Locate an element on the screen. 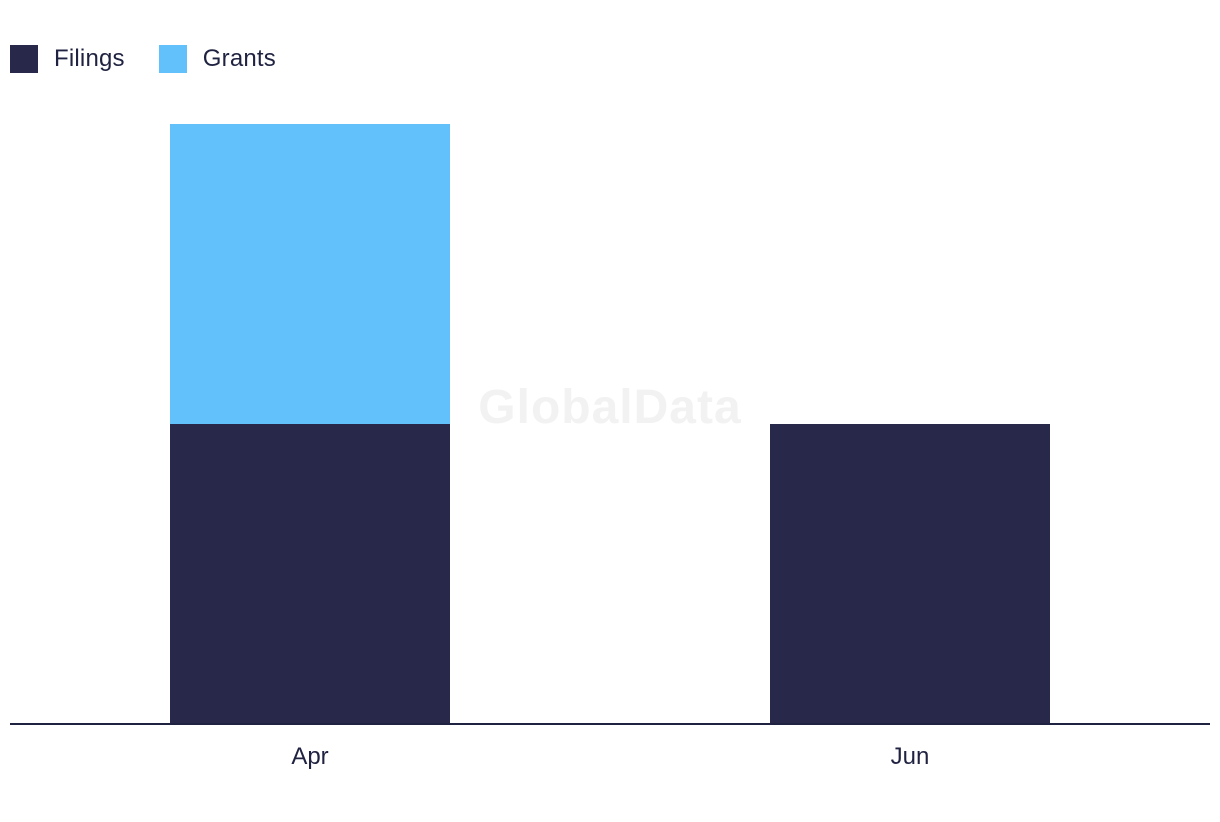 The width and height of the screenshot is (1220, 822). legend-item-filings: Filings is located at coordinates (67, 59).